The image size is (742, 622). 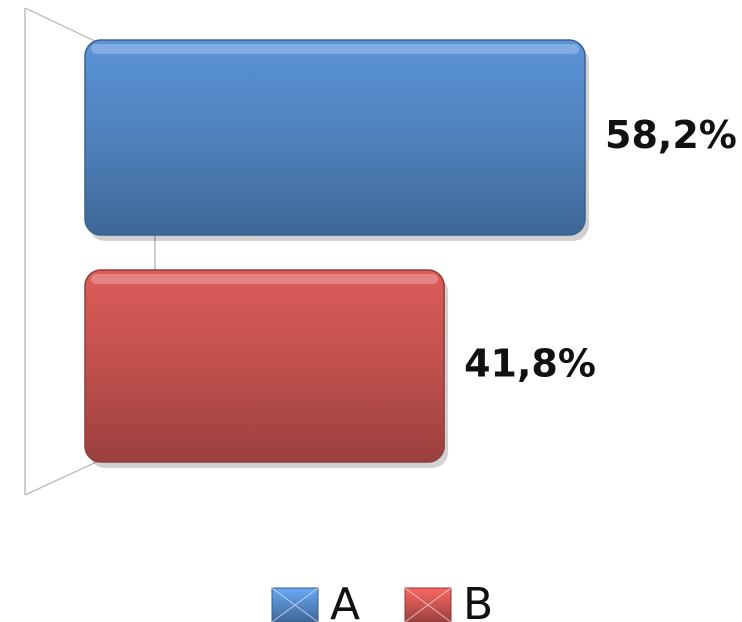 I want to click on legend-label: A, so click(x=345, y=600).